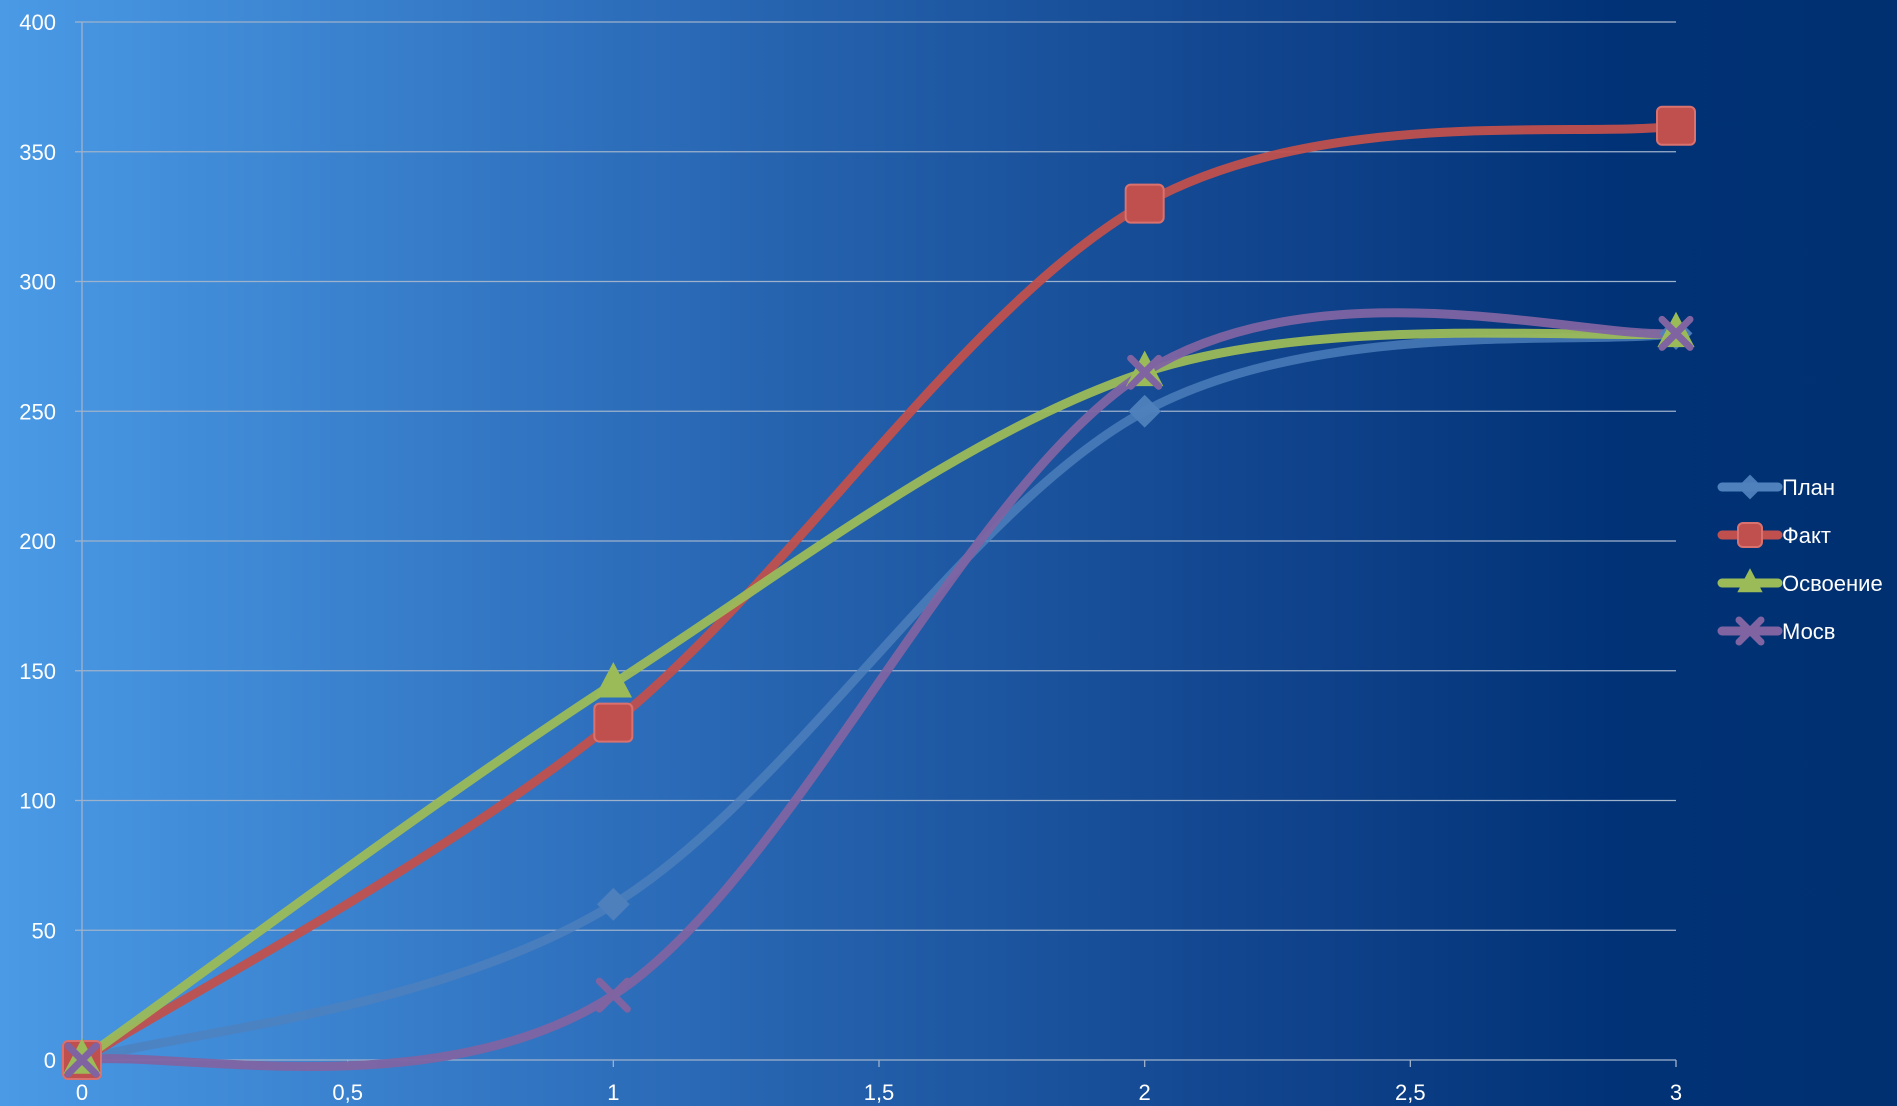 The image size is (1897, 1106). Describe the element at coordinates (37, 671) in the screenshot. I see `y-tick-label: 150` at that location.